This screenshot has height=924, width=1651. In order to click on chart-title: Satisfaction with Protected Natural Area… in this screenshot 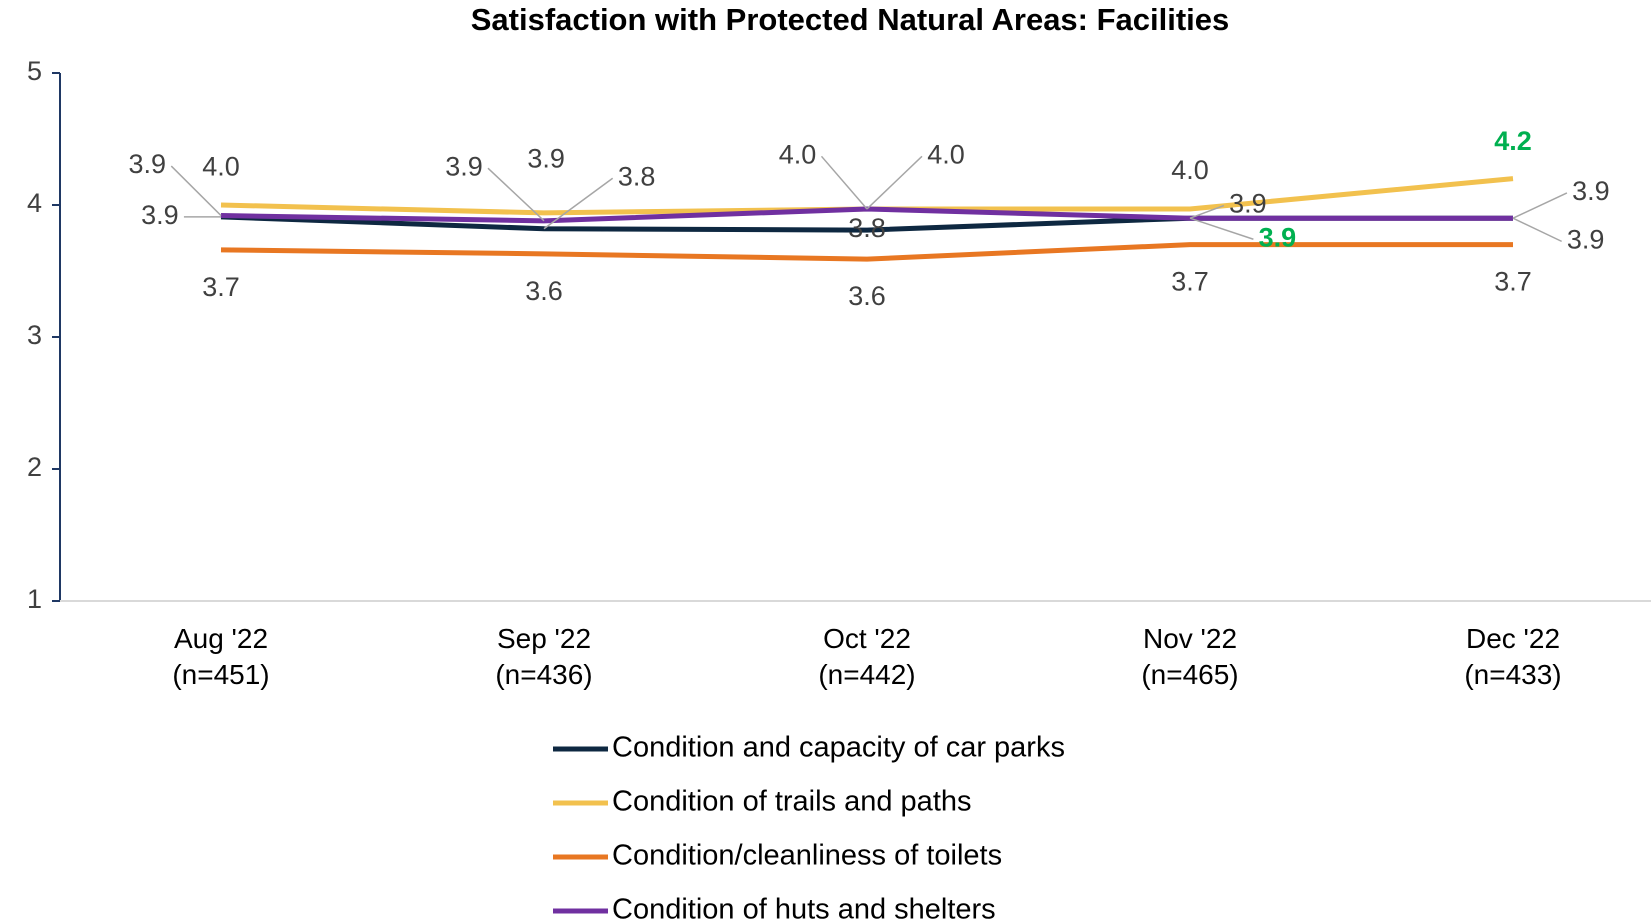, I will do `click(850, 19)`.